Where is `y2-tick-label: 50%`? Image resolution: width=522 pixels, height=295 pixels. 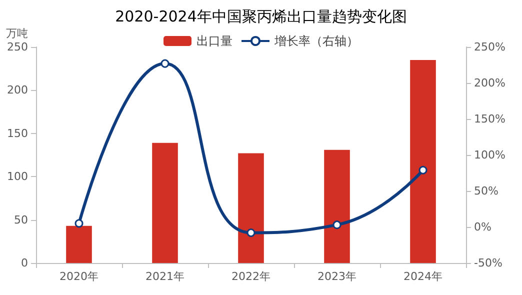 y2-tick-label: 50% is located at coordinates (486, 191).